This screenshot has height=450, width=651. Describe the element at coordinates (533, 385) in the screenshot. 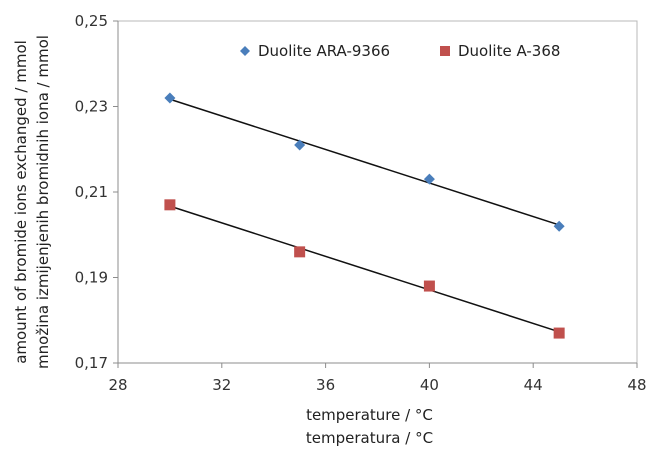

I see `x-tick-label: 44` at that location.